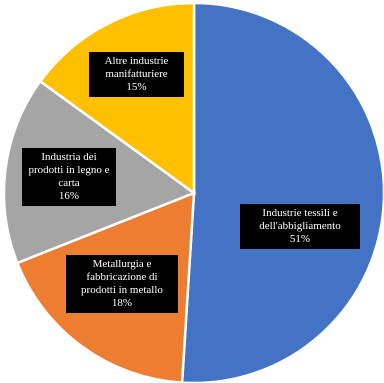  I want to click on slice-label-other-manufacturing: Altre industrie manifatturiere 15%, so click(136, 74).